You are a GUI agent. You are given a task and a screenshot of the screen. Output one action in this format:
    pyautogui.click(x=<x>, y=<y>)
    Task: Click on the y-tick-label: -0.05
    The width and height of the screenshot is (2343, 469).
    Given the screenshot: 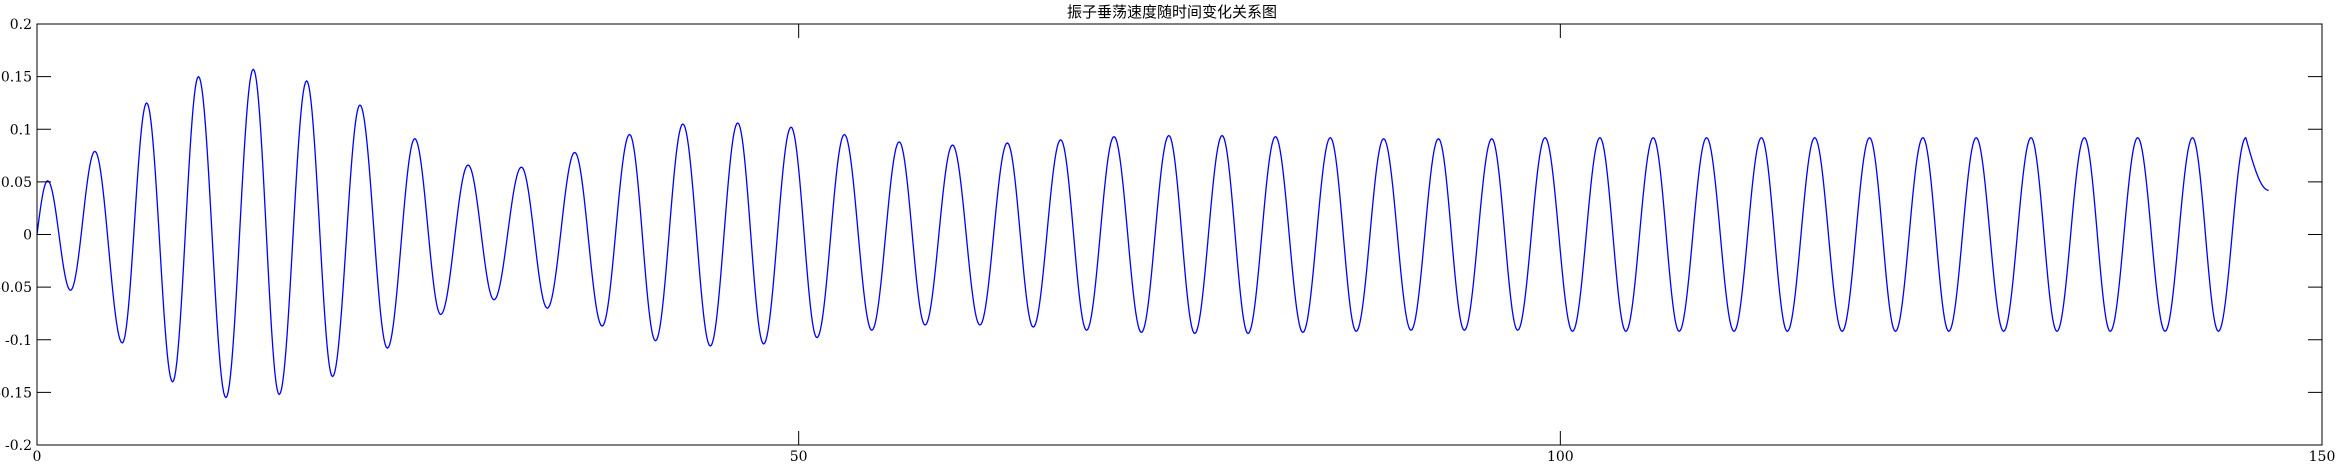 What is the action you would take?
    pyautogui.click(x=16, y=288)
    